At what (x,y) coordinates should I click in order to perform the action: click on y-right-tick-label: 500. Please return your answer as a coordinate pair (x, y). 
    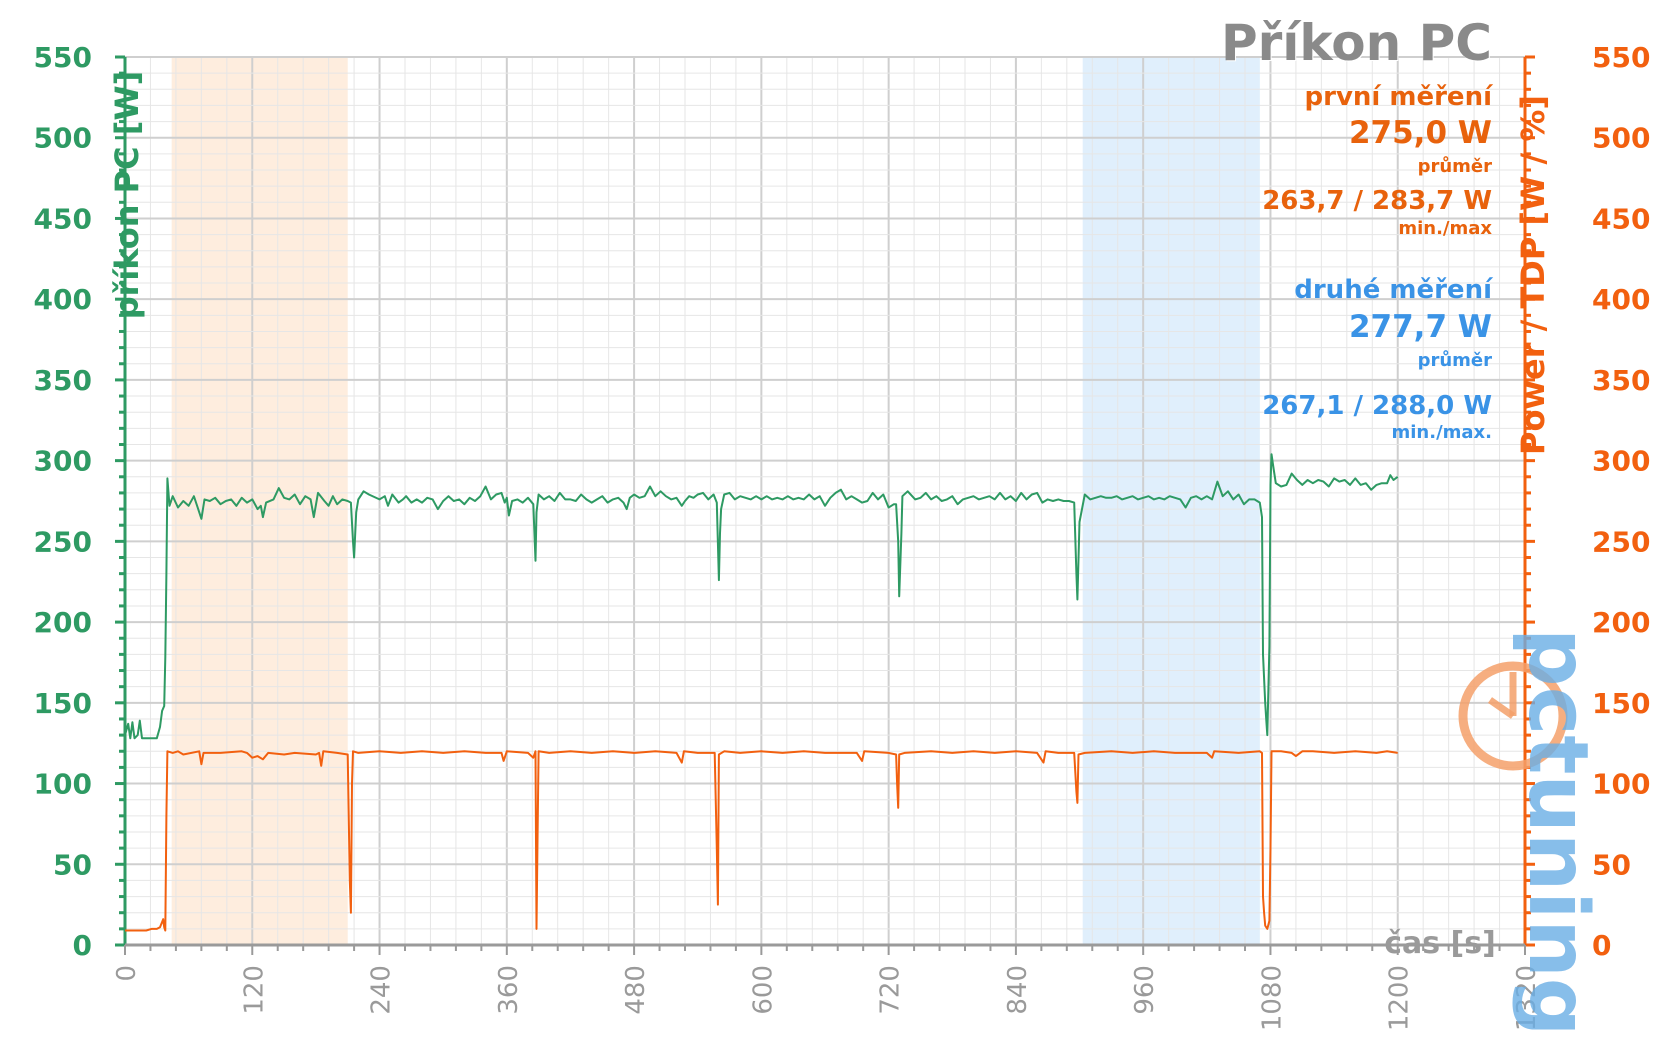
    Looking at the image, I should click on (1621, 138).